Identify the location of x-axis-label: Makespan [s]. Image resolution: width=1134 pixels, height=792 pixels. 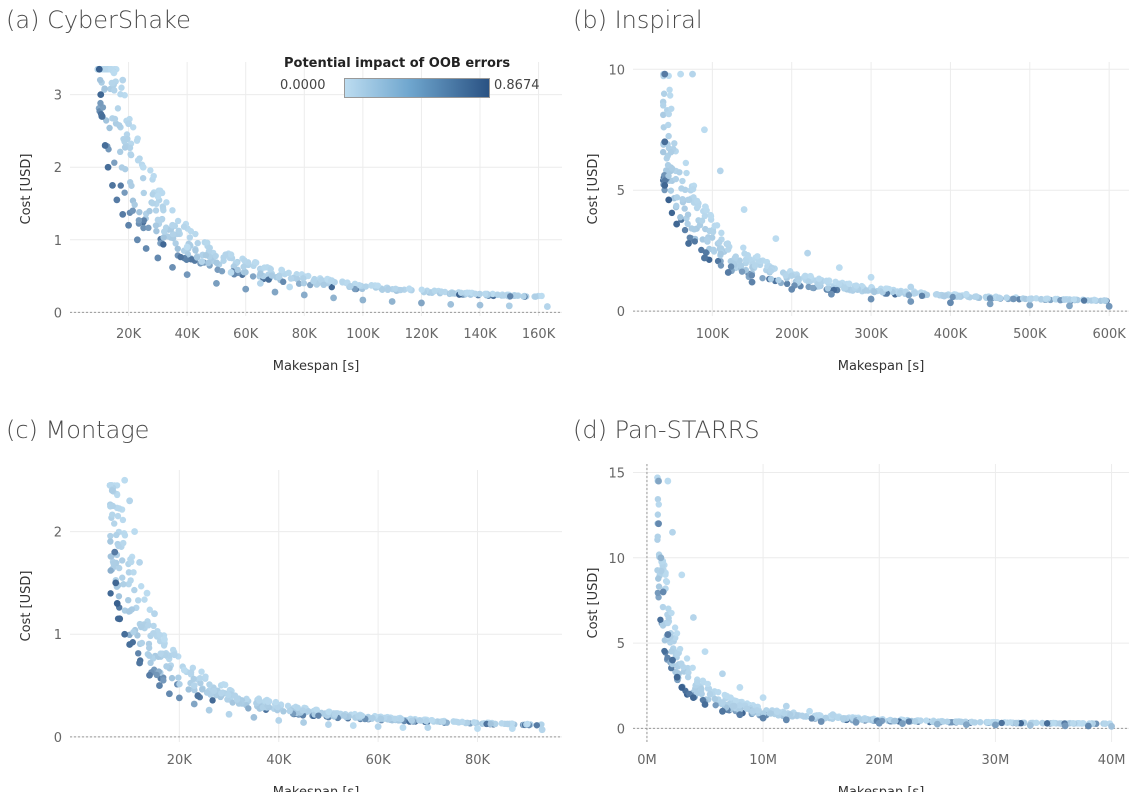
(881, 788).